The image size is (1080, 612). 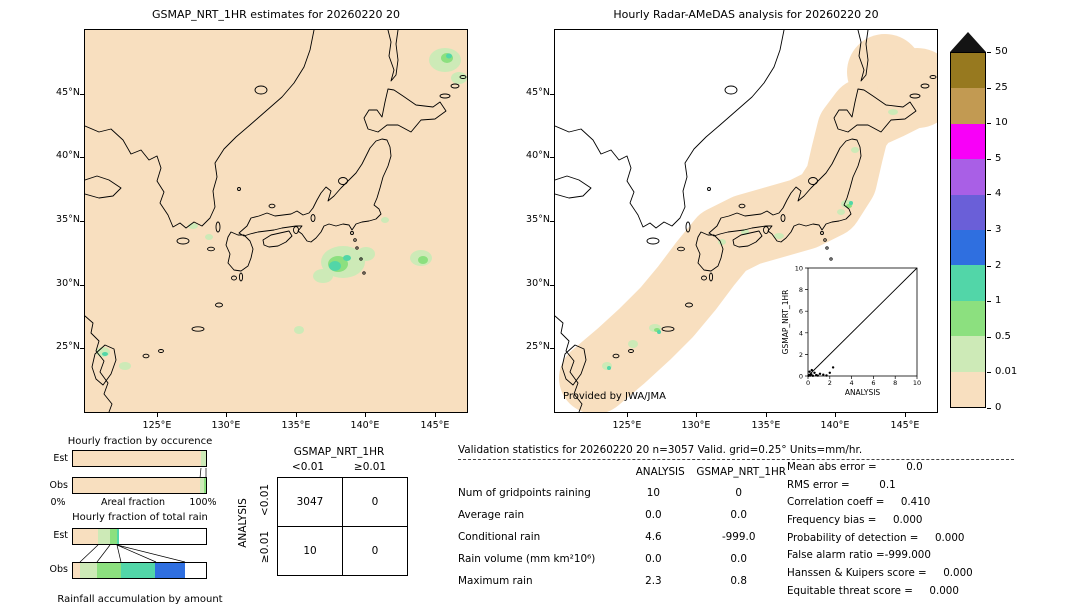 I want to click on score-row: Frequency bias = 0.000, so click(x=900, y=520).